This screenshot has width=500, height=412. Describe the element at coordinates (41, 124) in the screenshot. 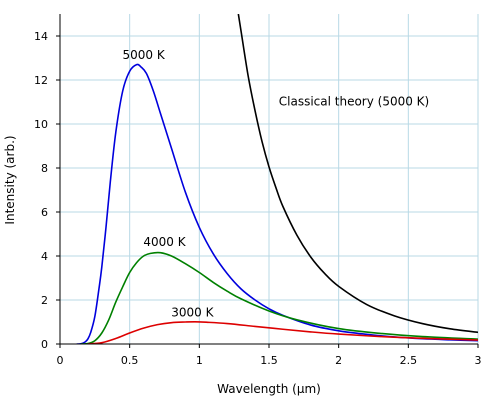

I see `y-tick-label: 10` at that location.